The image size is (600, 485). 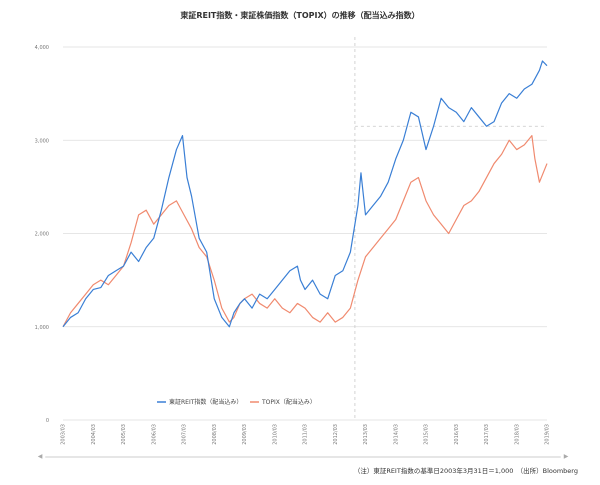 What do you see at coordinates (366, 434) in the screenshot?
I see `x-tick-label: 2013/03` at bounding box center [366, 434].